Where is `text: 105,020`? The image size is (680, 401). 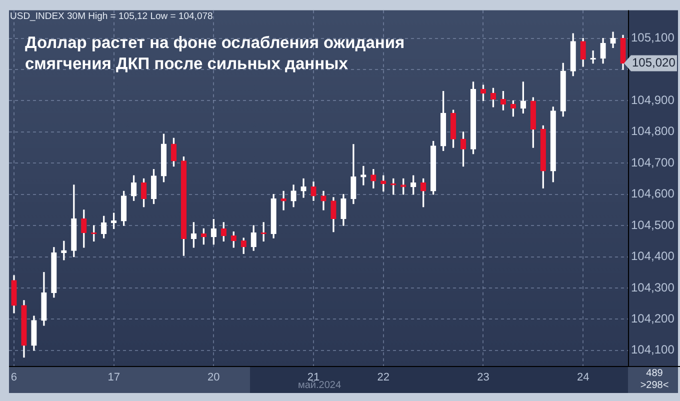 text: 105,020 is located at coordinates (654, 63).